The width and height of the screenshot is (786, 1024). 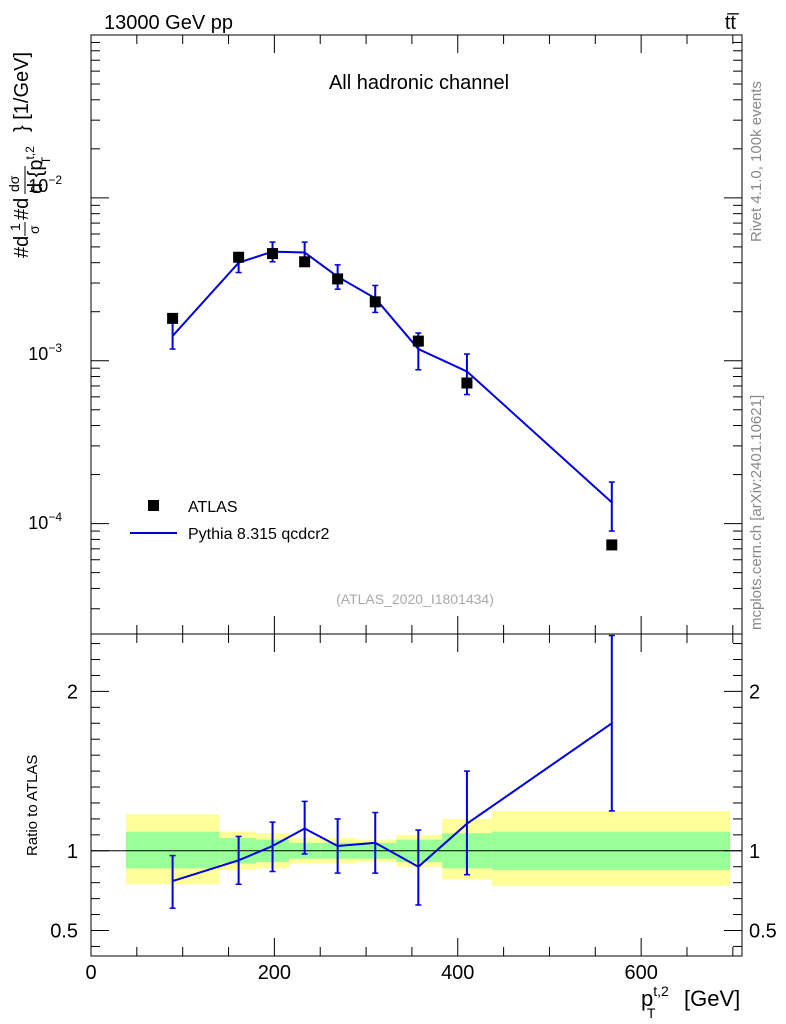 I want to click on svg-text: } [1/GeV], so click(x=22, y=92).